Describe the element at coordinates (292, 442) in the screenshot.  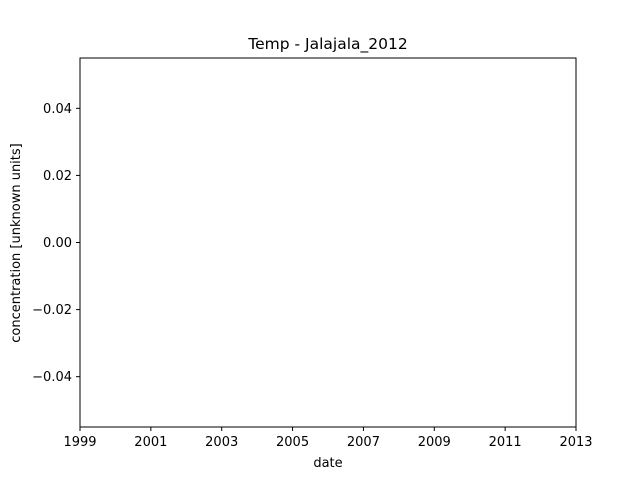
I see `x-tick-label: 2005` at that location.